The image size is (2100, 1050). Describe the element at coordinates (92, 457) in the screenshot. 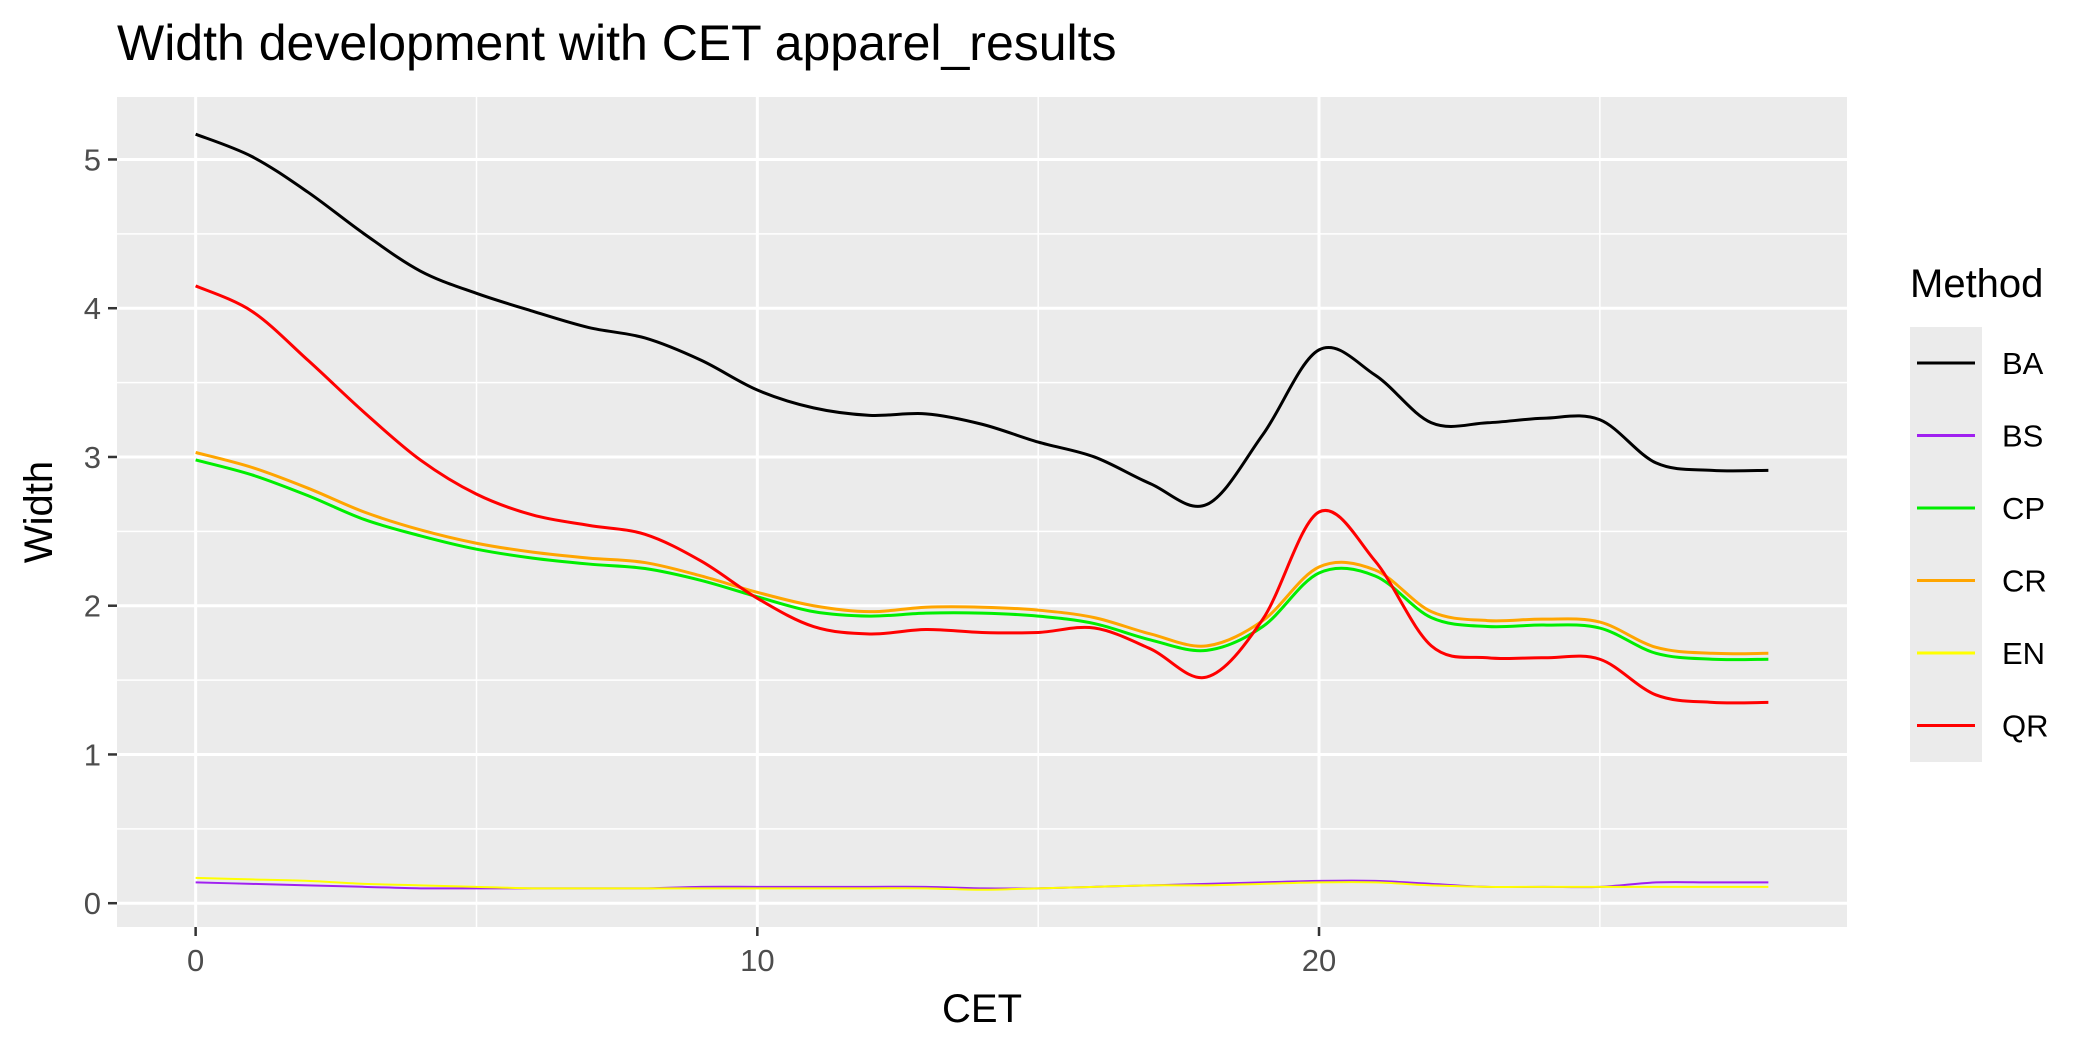

I see `y-tick-label: 3` at that location.